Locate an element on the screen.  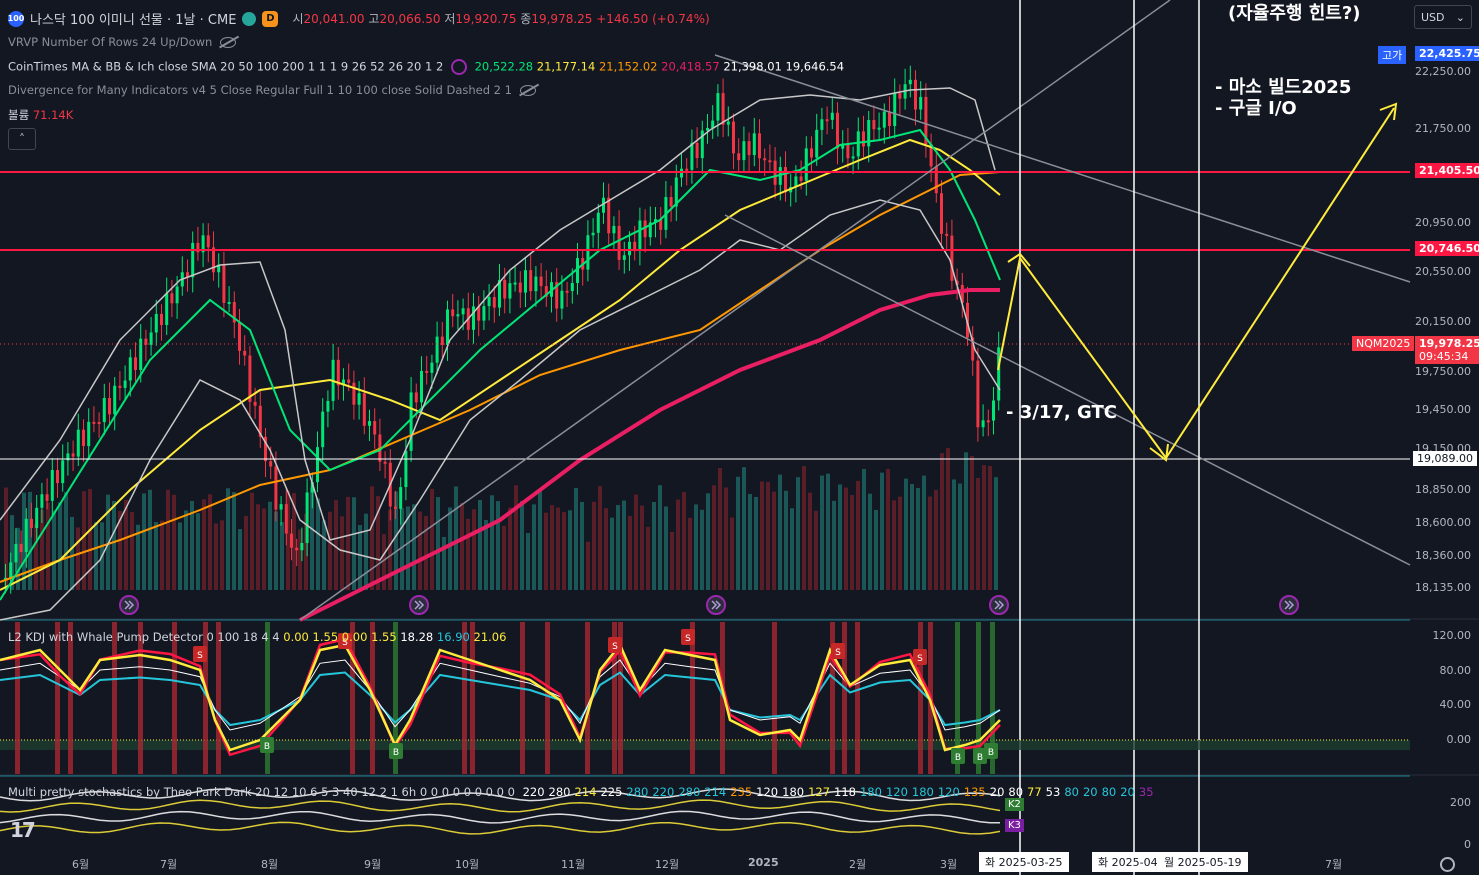
symbol-title: 나스닥 100 이미니 선물 · 1날 · CME is located at coordinates (133, 20).